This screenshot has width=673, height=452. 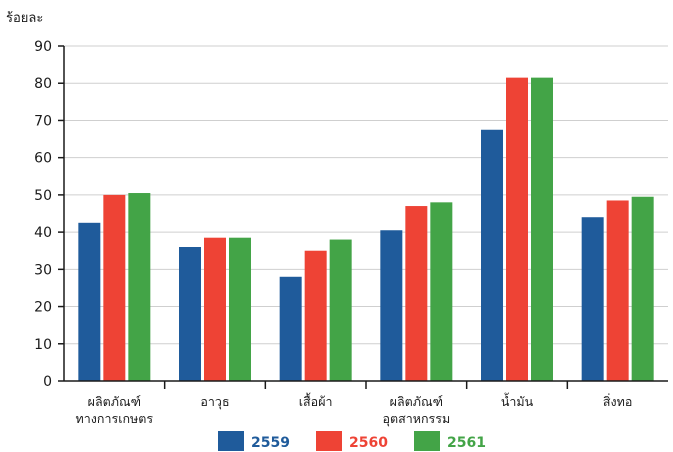 I want to click on x-category-label: อุตสาหกรรม, so click(x=416, y=419).